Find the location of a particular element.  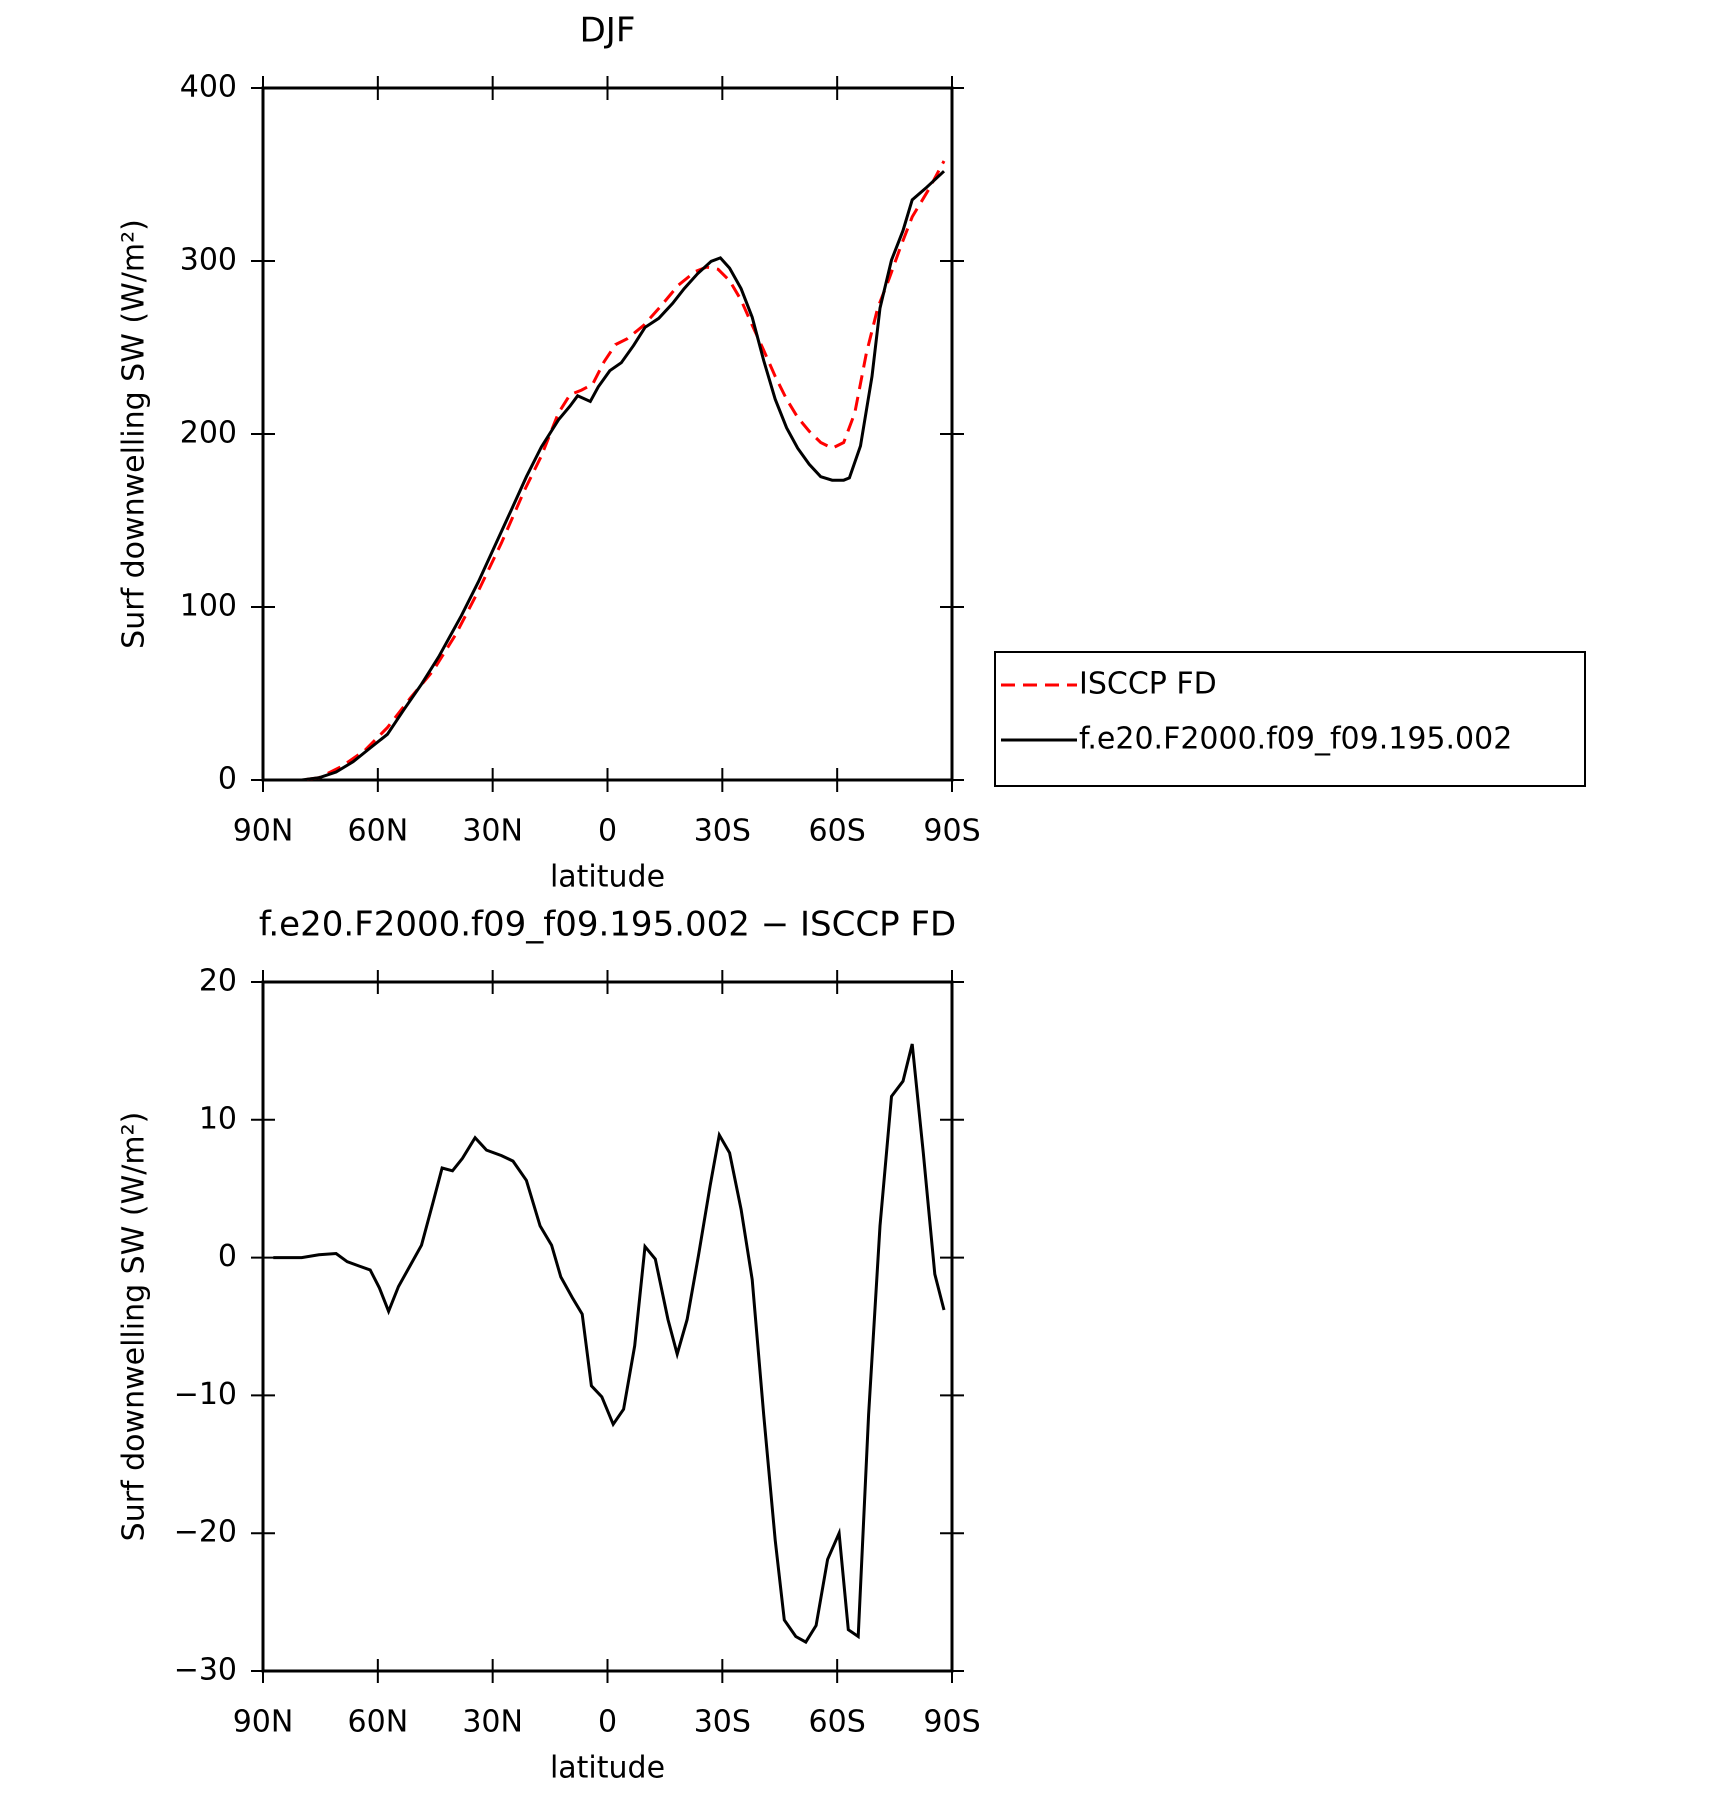

chart-title: f.e20.F2000.f09_f09.195.002 − ISCCP FD is located at coordinates (607, 925).